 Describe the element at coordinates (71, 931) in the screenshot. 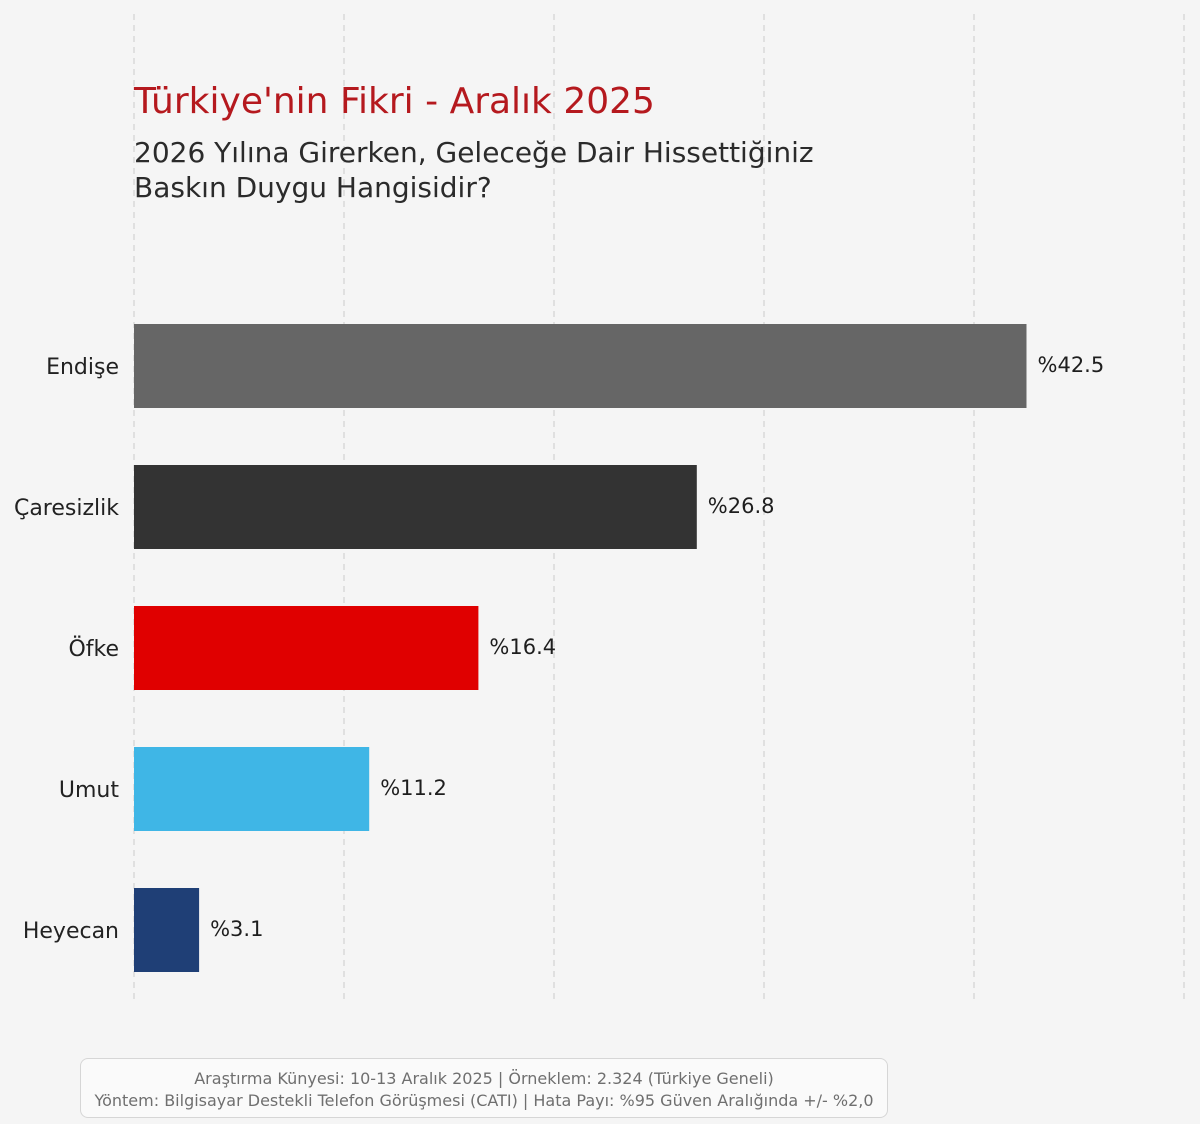

I see `category-label: Heyecan` at that location.